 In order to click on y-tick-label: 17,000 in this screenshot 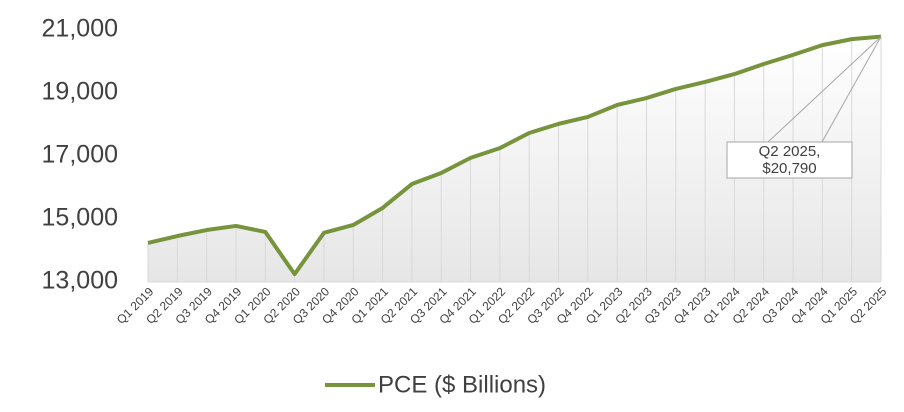, I will do `click(80, 155)`.